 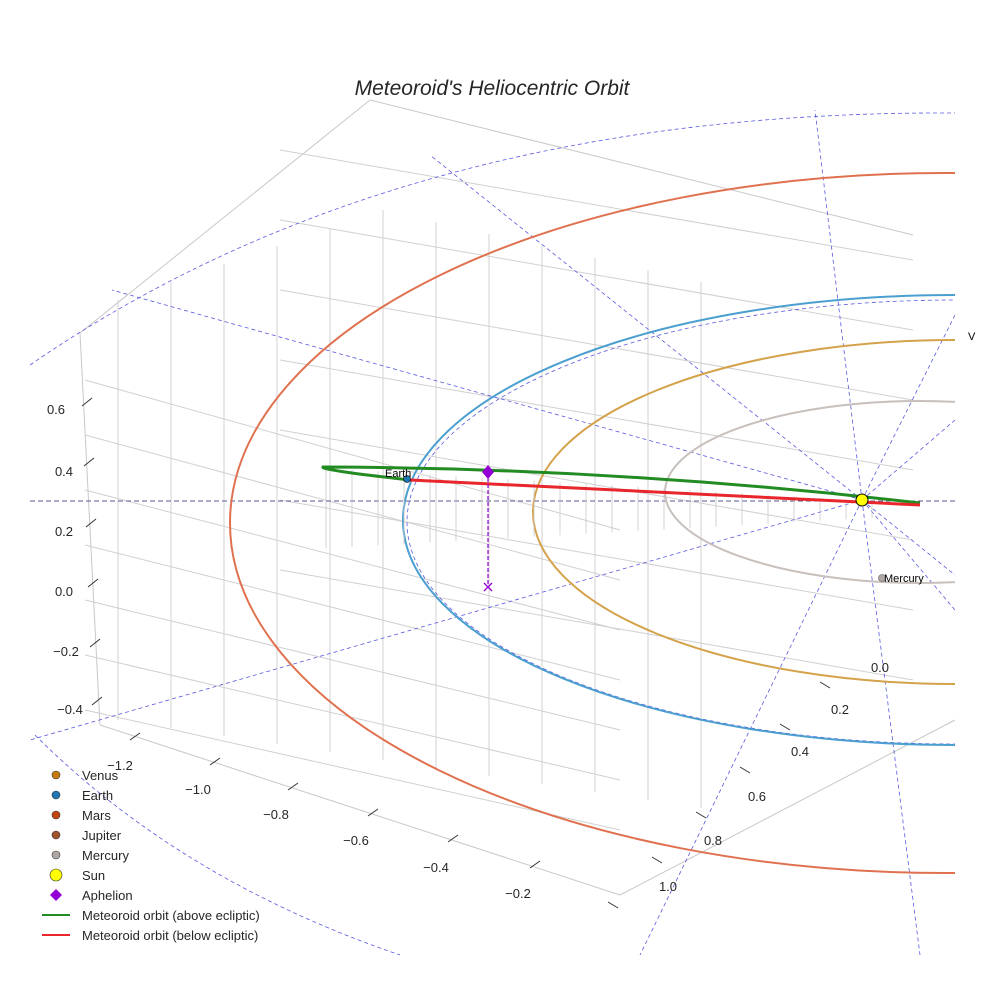 What do you see at coordinates (398, 474) in the screenshot?
I see `earth-label: Earth` at bounding box center [398, 474].